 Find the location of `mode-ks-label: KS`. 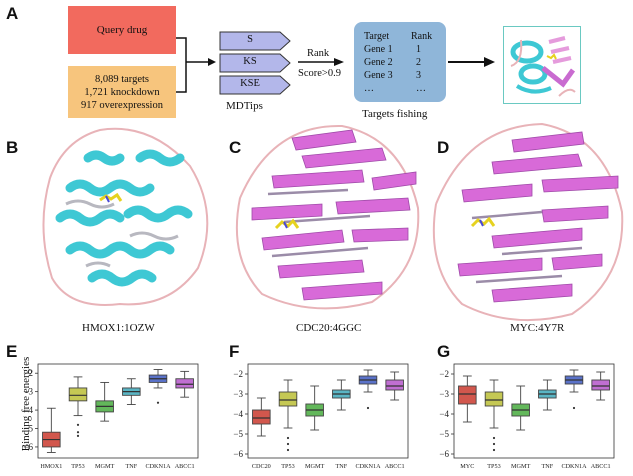

mode-ks-label: KS is located at coordinates (250, 61).